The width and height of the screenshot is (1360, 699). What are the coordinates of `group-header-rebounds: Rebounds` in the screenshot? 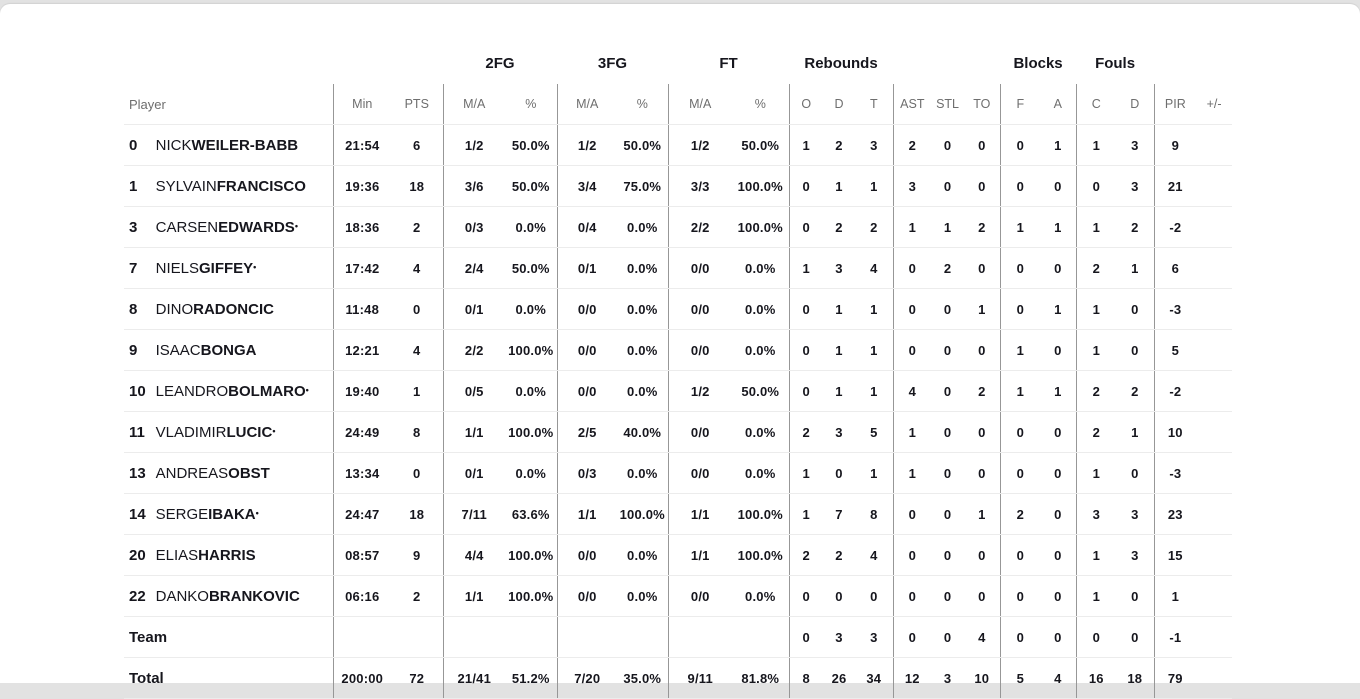 It's located at (841, 63).